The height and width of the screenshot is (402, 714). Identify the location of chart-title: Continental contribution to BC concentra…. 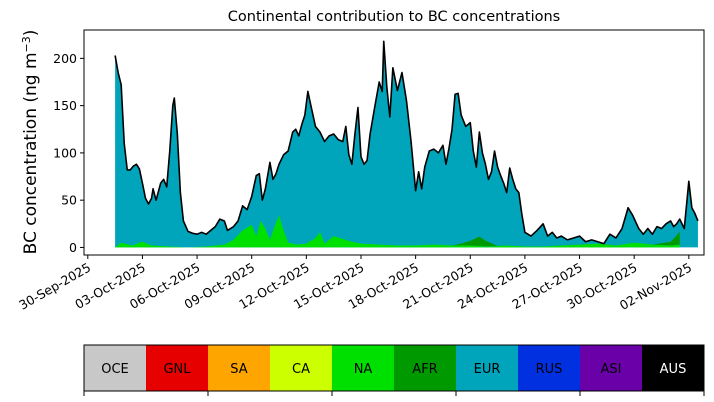
(394, 17).